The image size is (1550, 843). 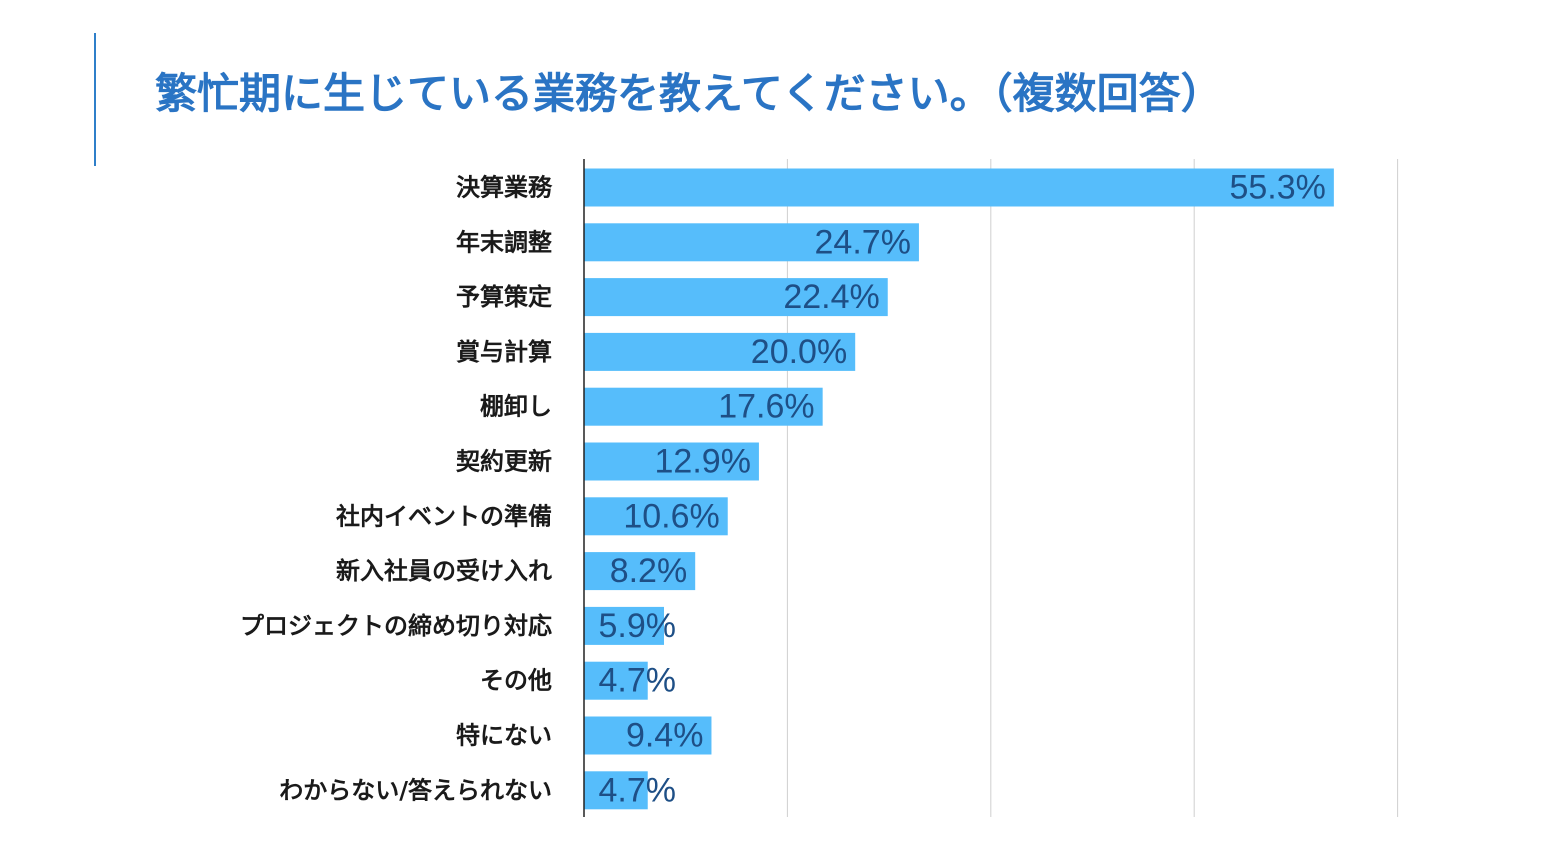 I want to click on category-label: 決算業務, so click(x=504, y=188).